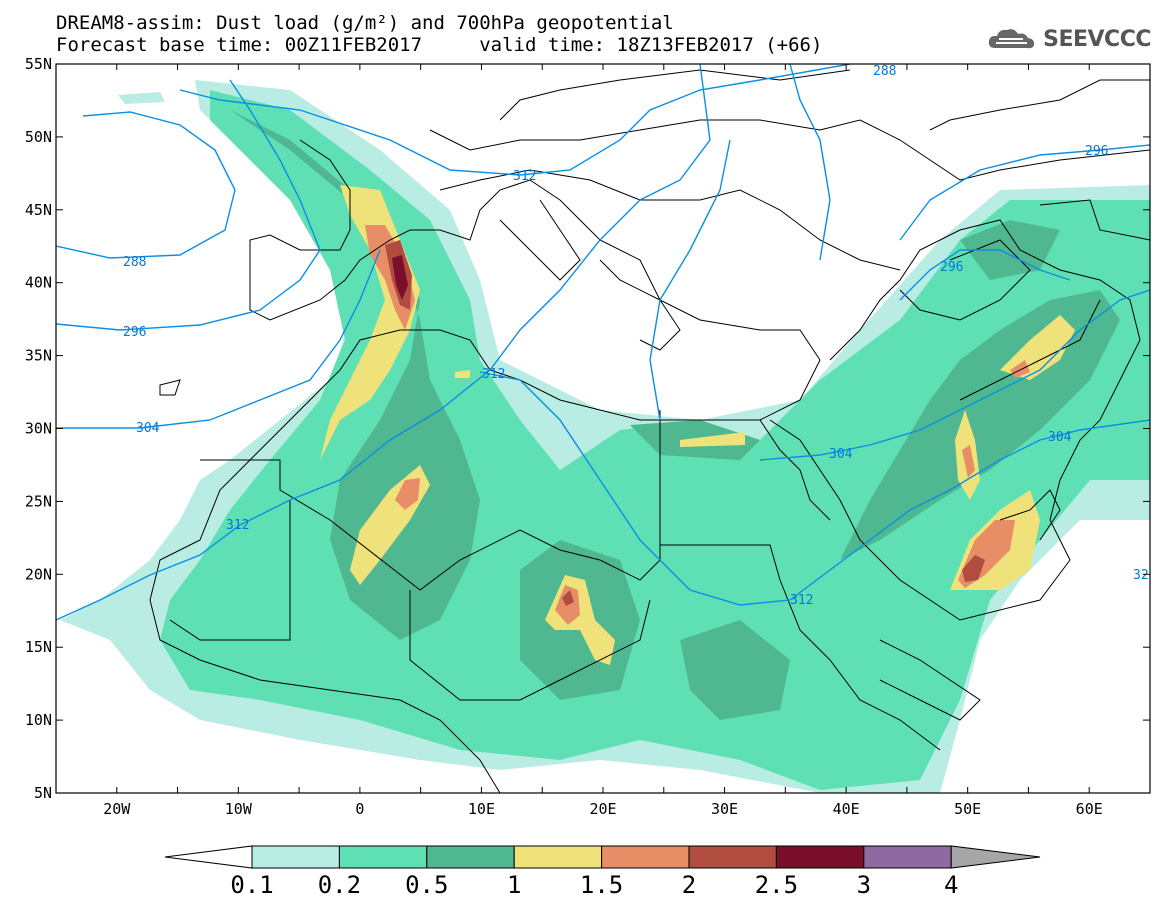 This screenshot has width=1165, height=907. What do you see at coordinates (967, 809) in the screenshot?
I see `lon-label: 50E` at bounding box center [967, 809].